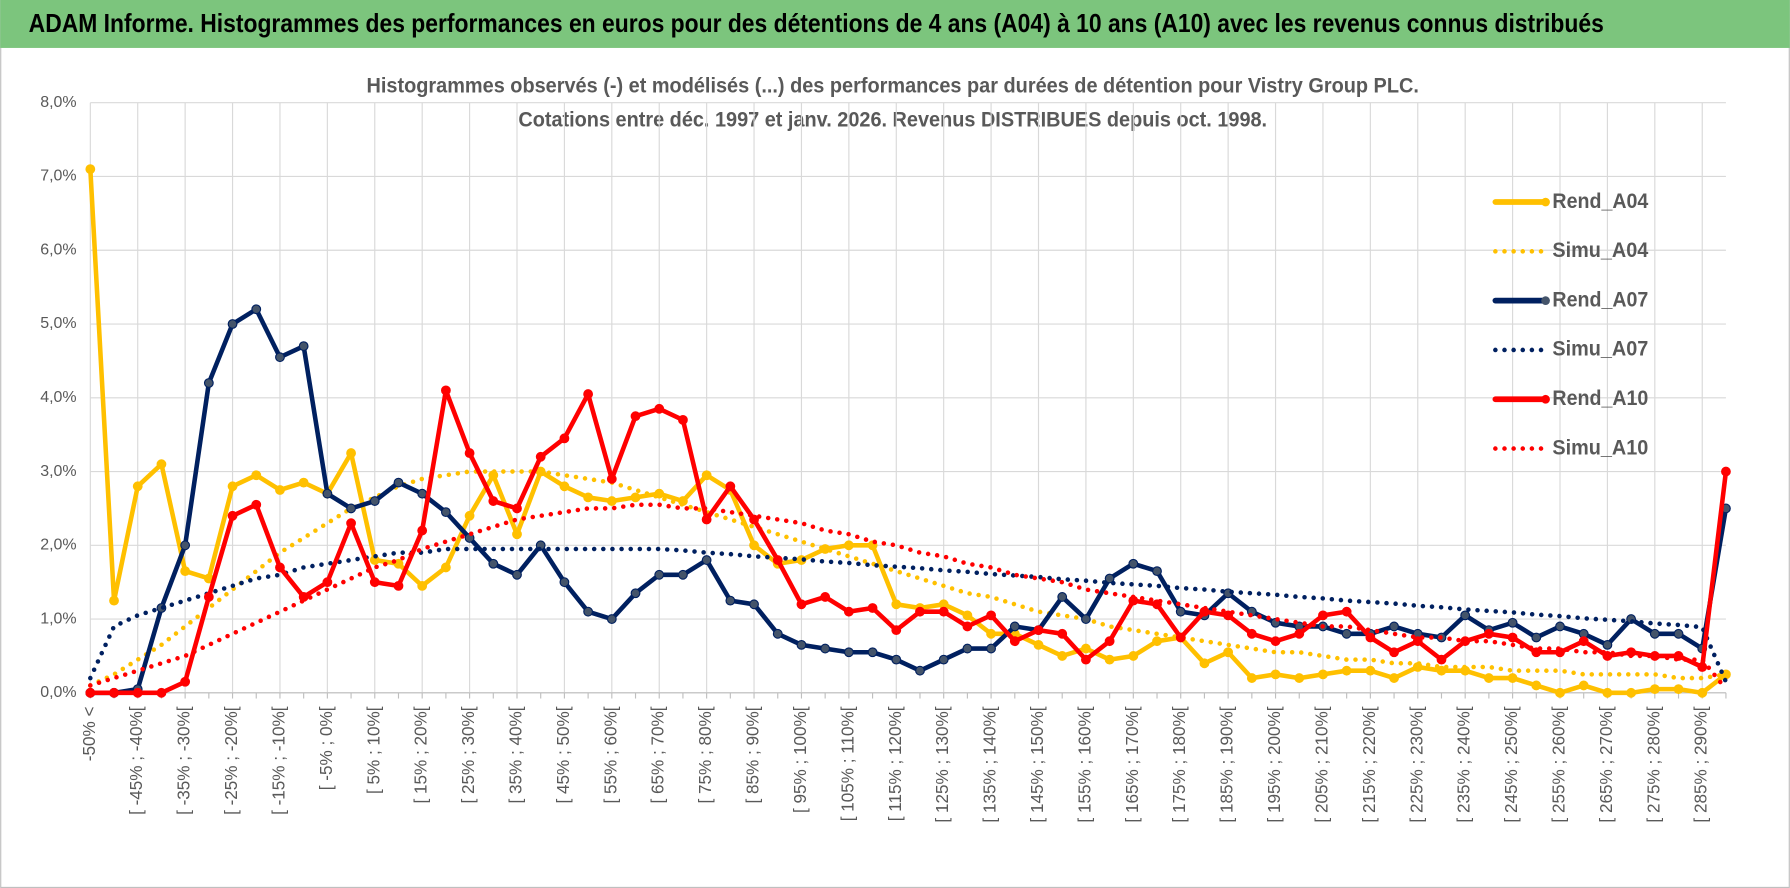 This screenshot has width=1790, height=888. Describe the element at coordinates (58, 618) in the screenshot. I see `y-tick-label: 1,0%` at that location.